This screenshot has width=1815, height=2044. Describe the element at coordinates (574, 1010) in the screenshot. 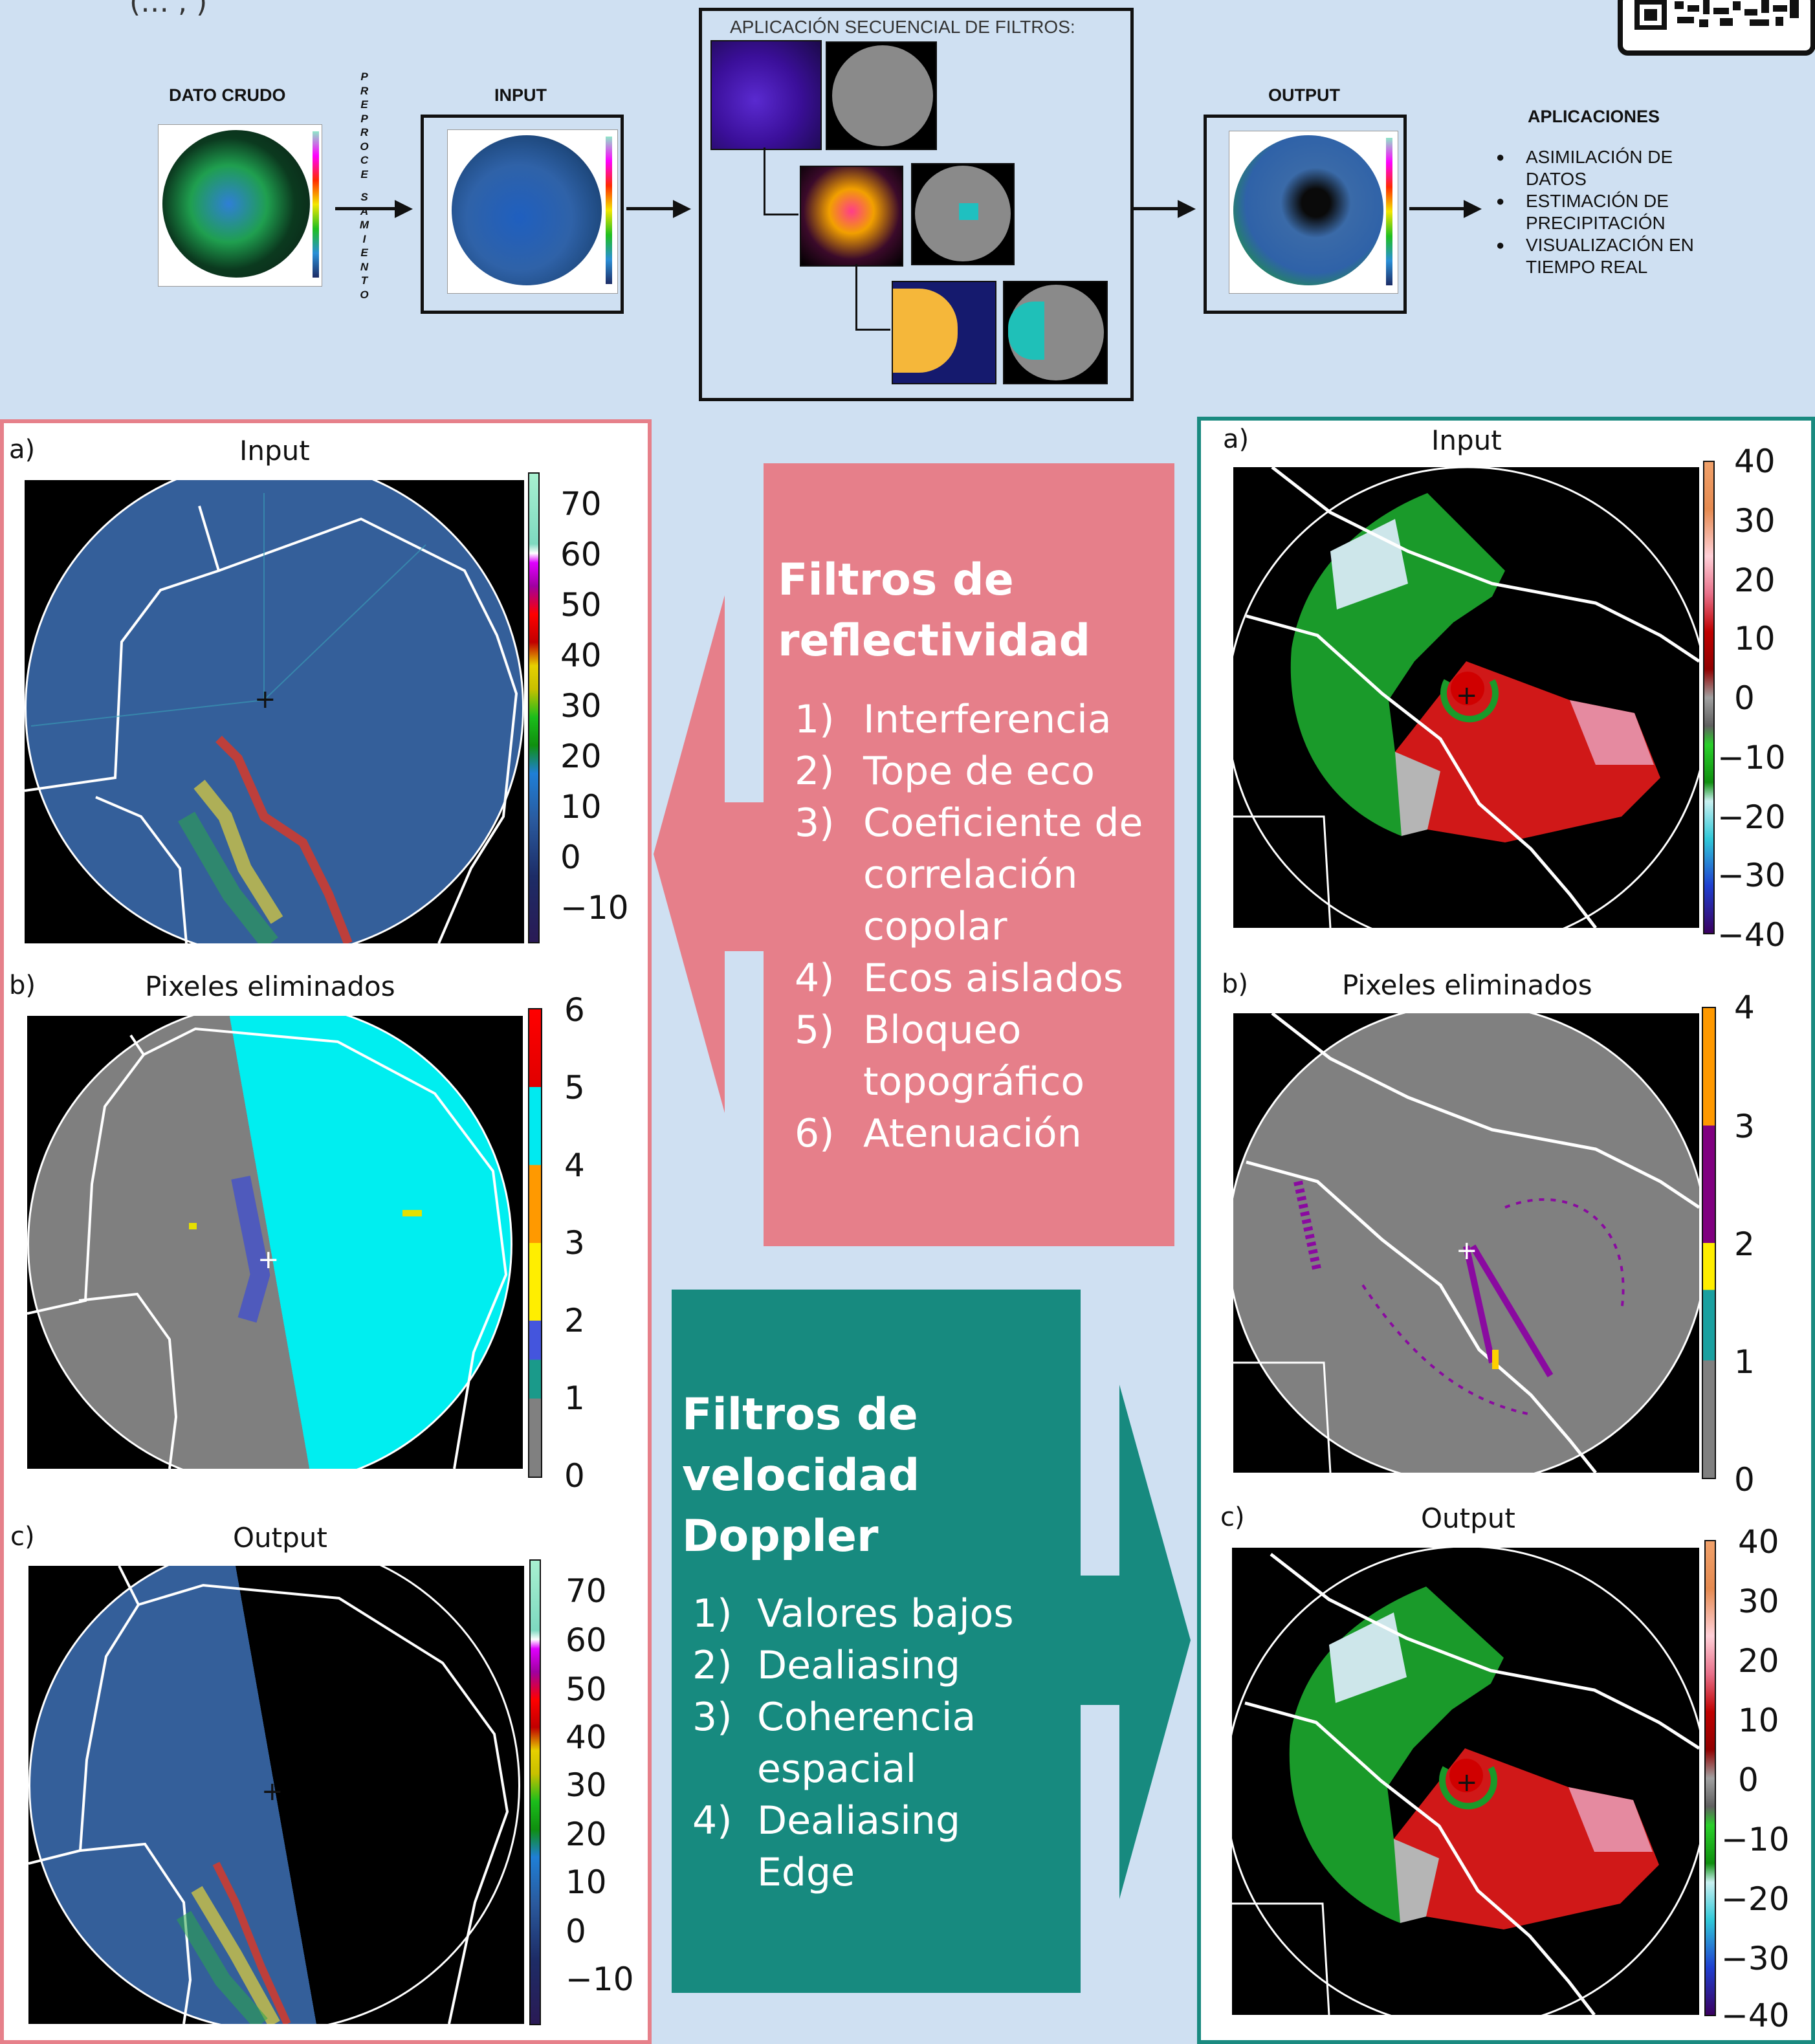

I see `colorbar-tick: 6` at that location.